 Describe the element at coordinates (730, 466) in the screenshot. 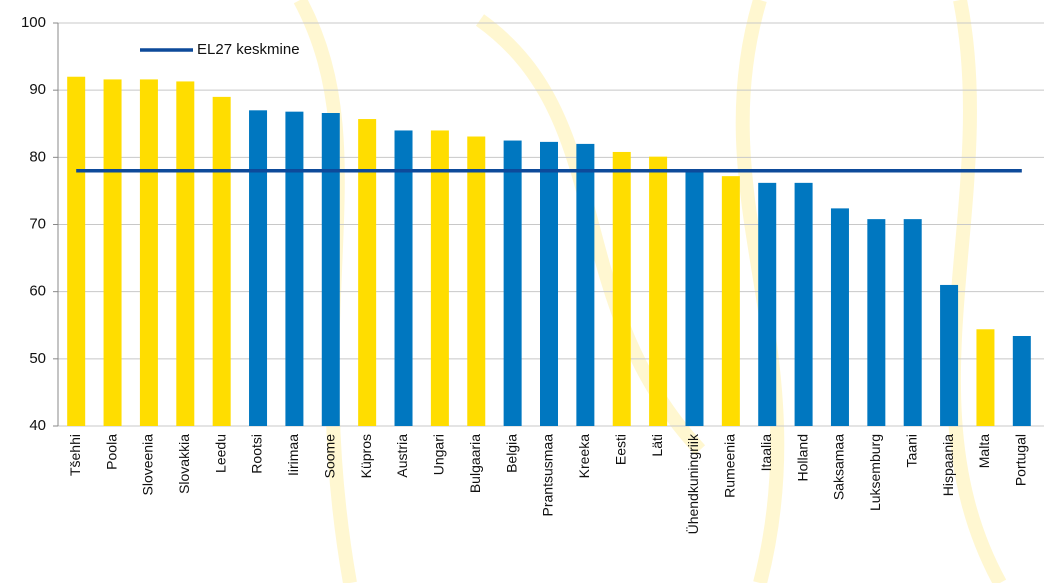

I see `x-tick-label: Rumeenia` at that location.